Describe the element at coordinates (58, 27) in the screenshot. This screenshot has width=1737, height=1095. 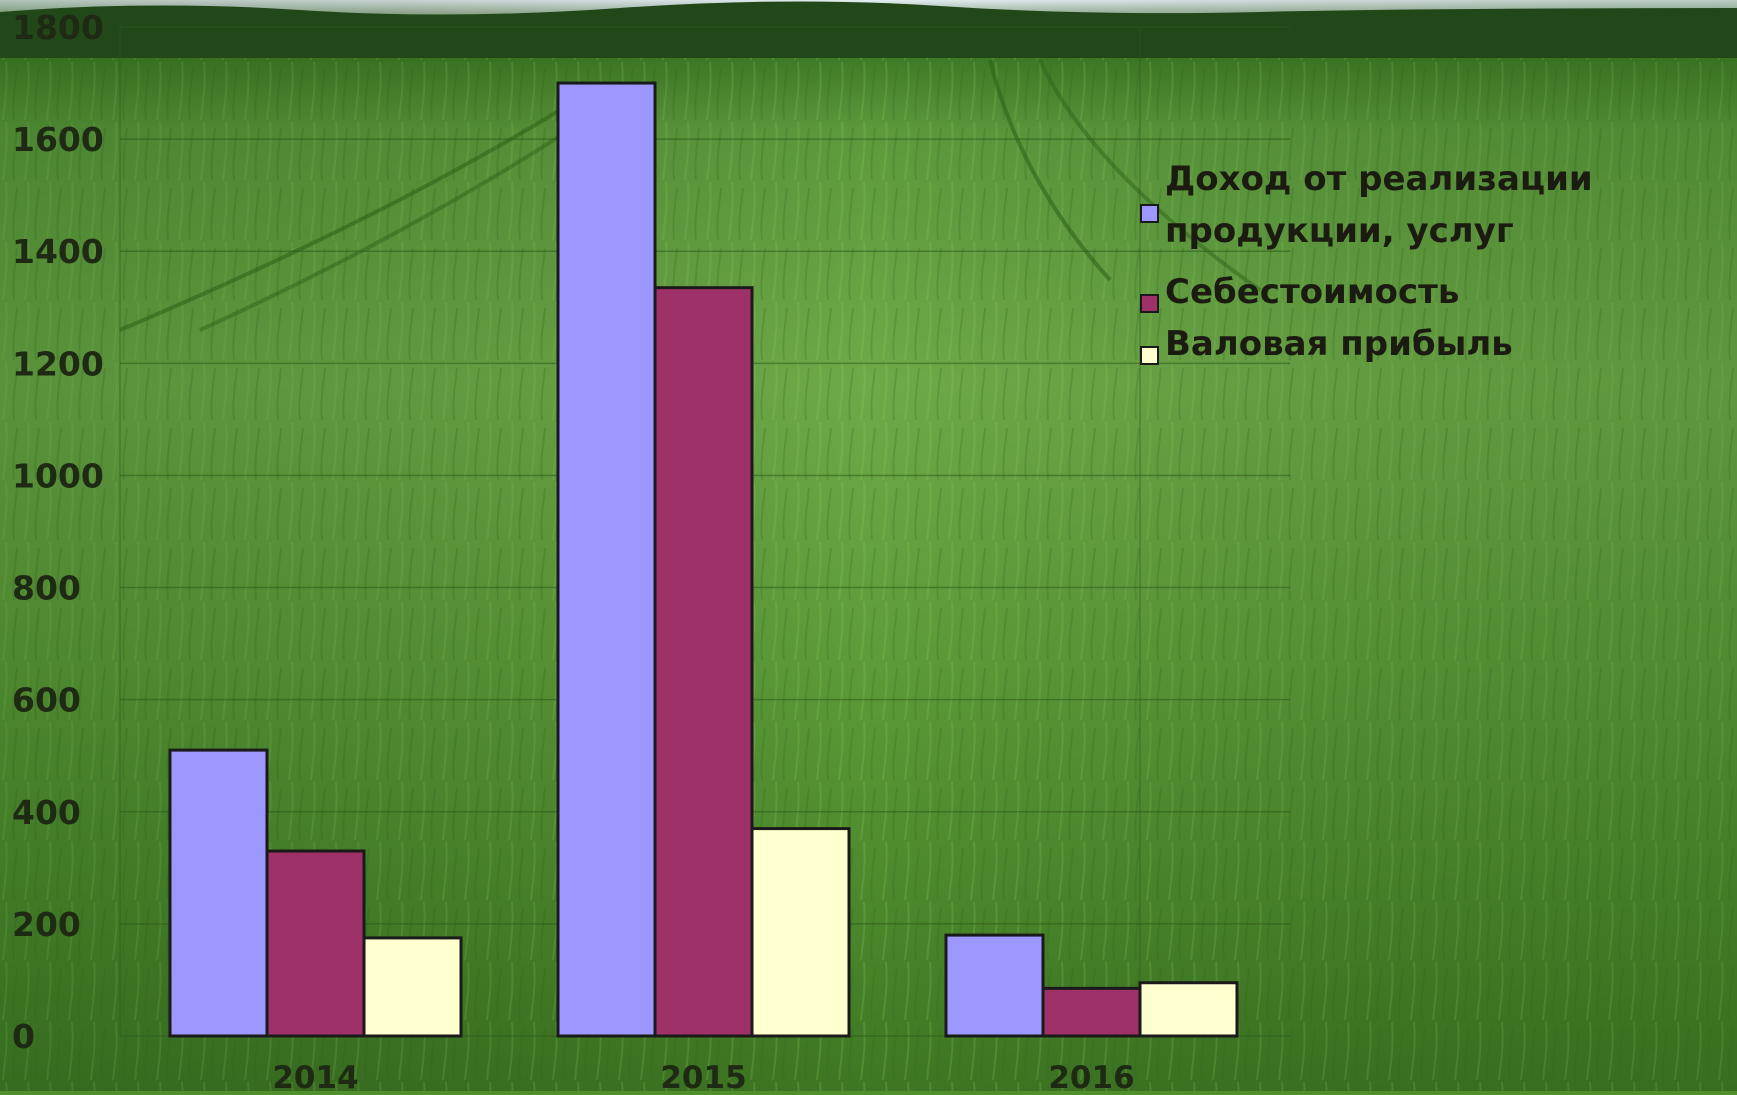
I see `y-tick-label: 1800` at that location.